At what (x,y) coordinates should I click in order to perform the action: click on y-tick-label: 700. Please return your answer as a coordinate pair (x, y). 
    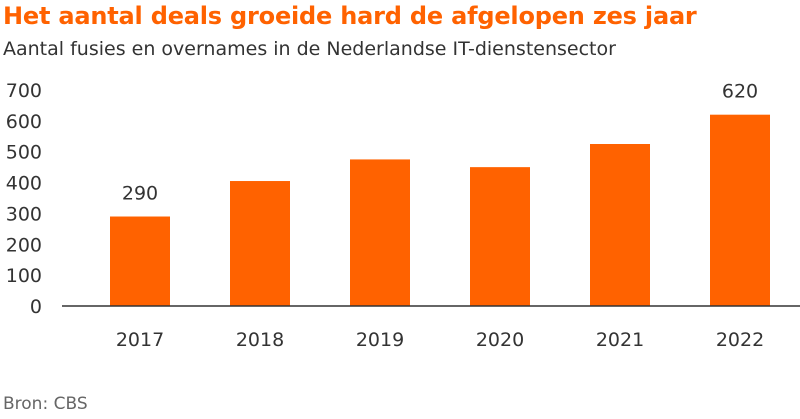
    Looking at the image, I should click on (24, 91).